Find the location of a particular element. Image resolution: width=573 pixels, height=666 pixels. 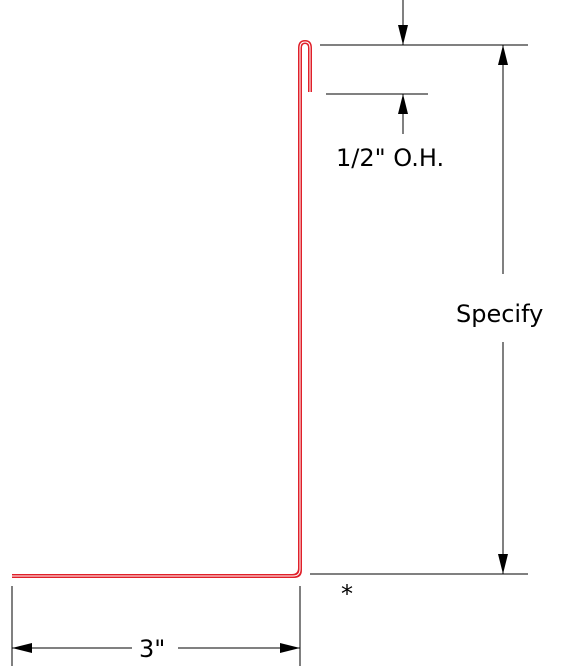

hem-arrow-top-icon is located at coordinates (403, 35).